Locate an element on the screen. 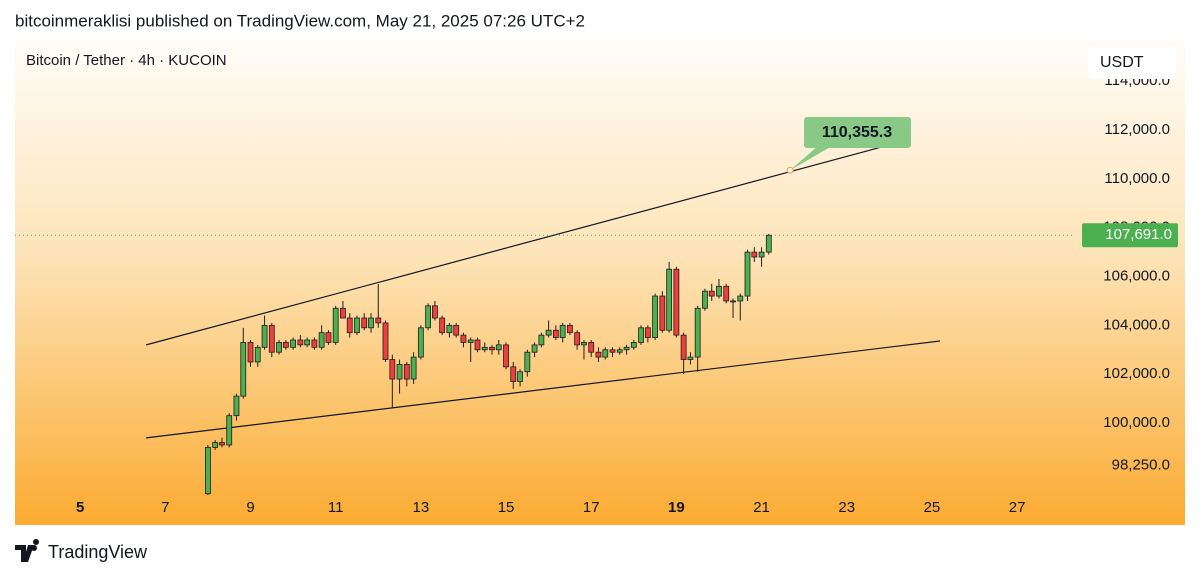 Image resolution: width=1200 pixels, height=578 pixels. x-tick-label: 19 is located at coordinates (676, 507).